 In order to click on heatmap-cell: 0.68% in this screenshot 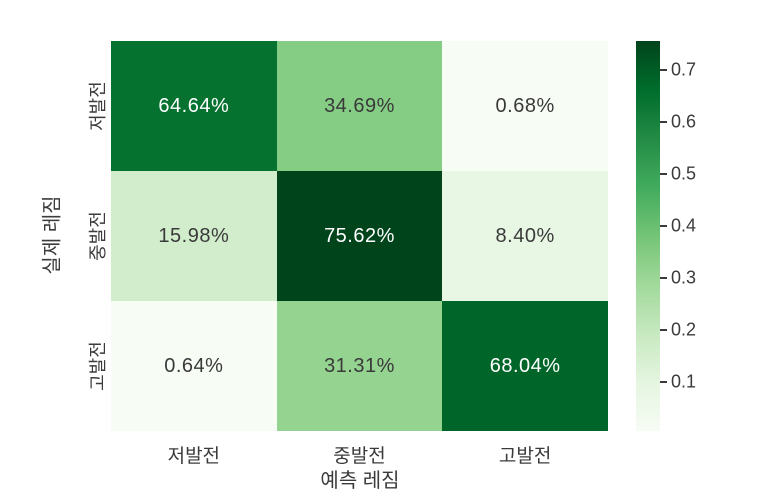, I will do `click(525, 106)`.